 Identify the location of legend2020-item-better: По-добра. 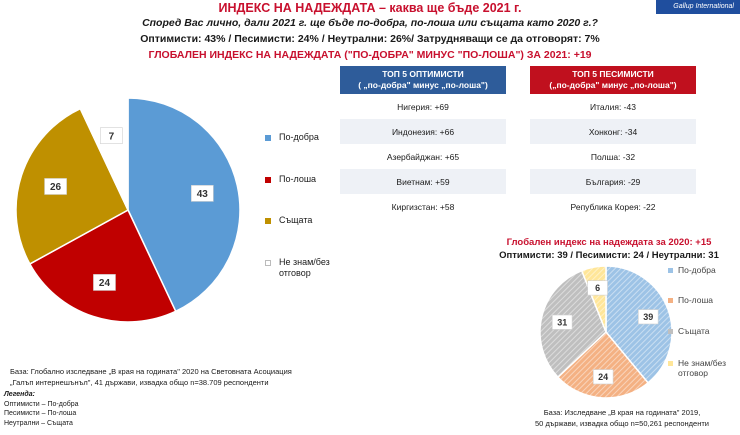
(692, 270).